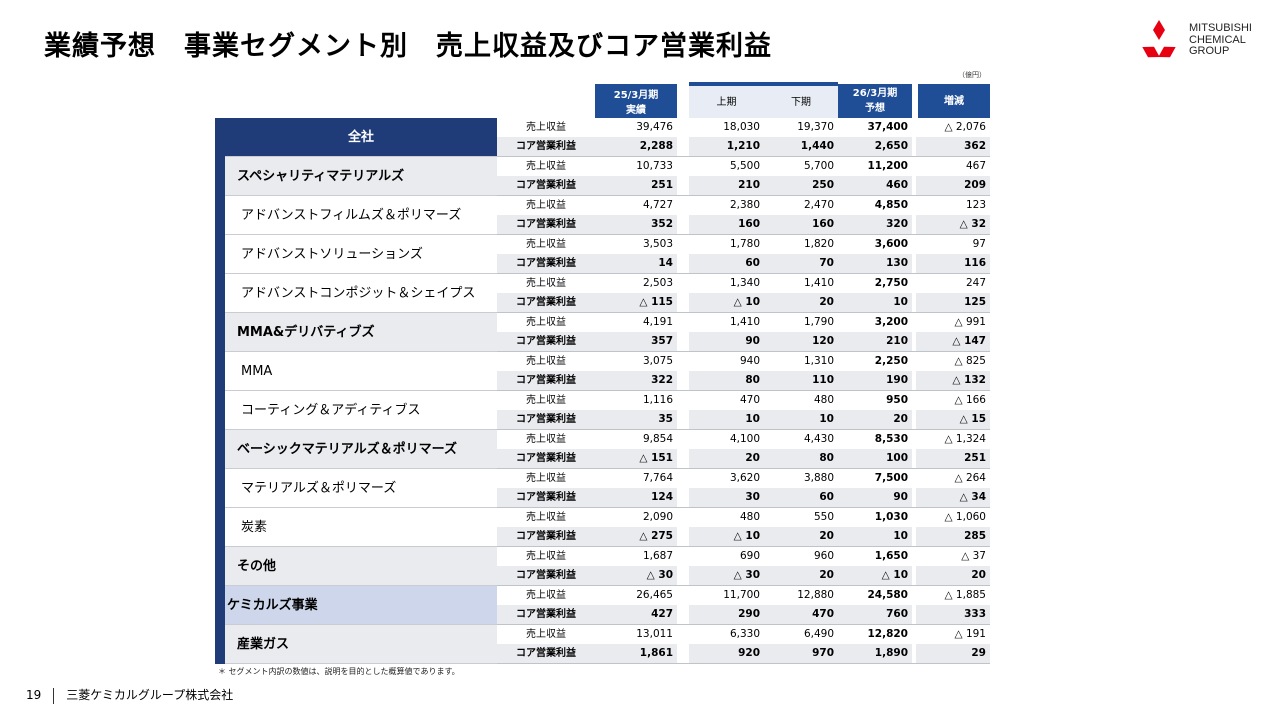 This screenshot has height=720, width=1280. I want to click on cell-change: △ 191, so click(953, 634).